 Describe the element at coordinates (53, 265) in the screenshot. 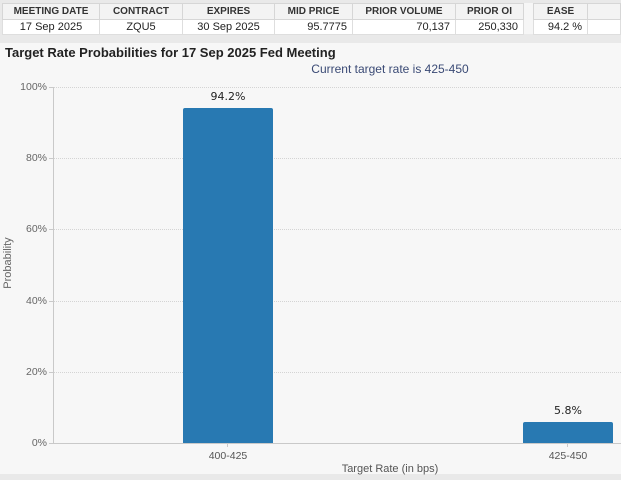

I see `y-axis-line` at that location.